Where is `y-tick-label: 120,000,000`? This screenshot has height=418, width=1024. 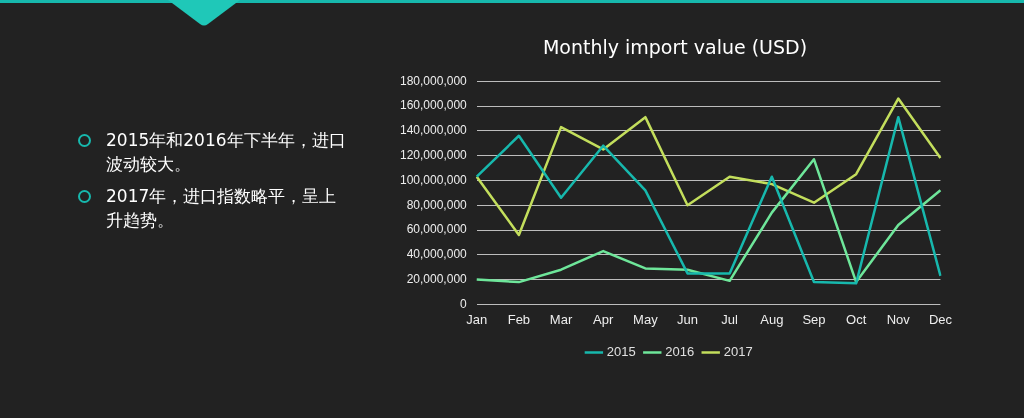 y-tick-label: 120,000,000 is located at coordinates (434, 154).